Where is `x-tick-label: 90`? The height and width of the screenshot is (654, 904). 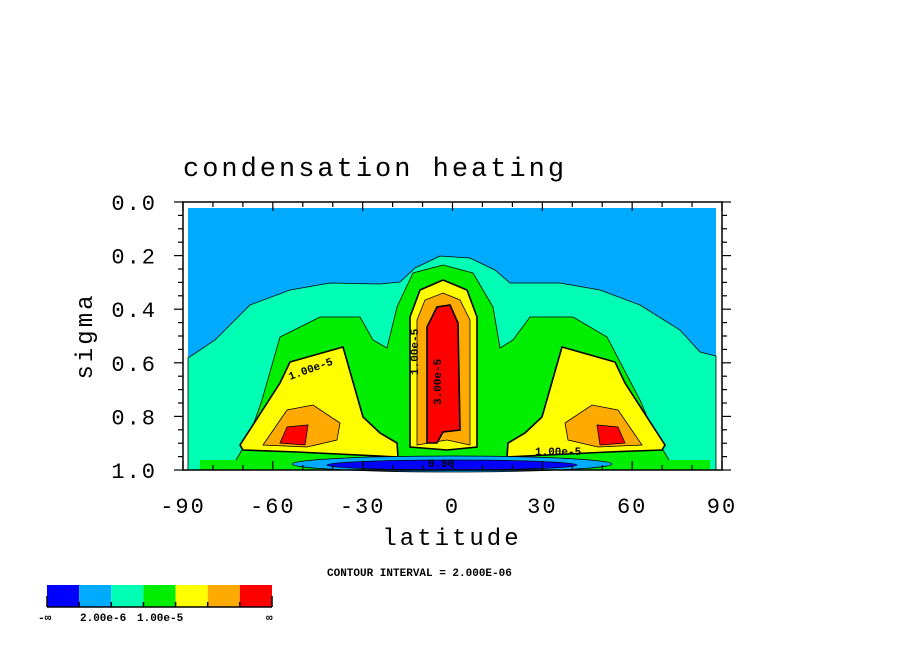
x-tick-label: 90 is located at coordinates (722, 507).